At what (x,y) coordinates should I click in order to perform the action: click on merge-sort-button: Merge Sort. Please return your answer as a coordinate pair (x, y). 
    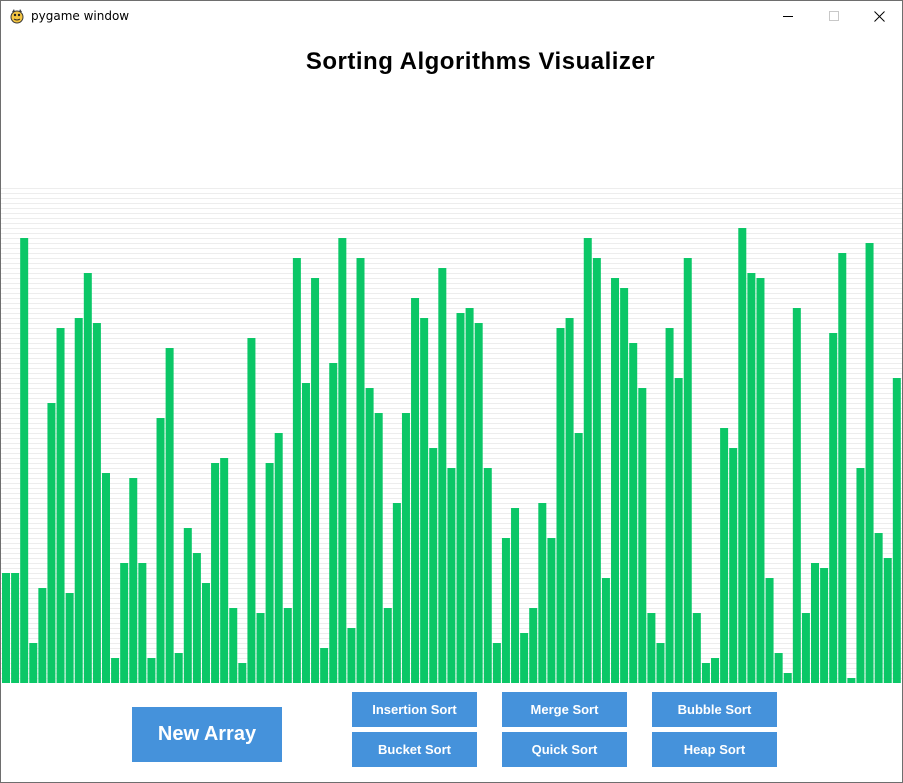
    Looking at the image, I should click on (564, 709).